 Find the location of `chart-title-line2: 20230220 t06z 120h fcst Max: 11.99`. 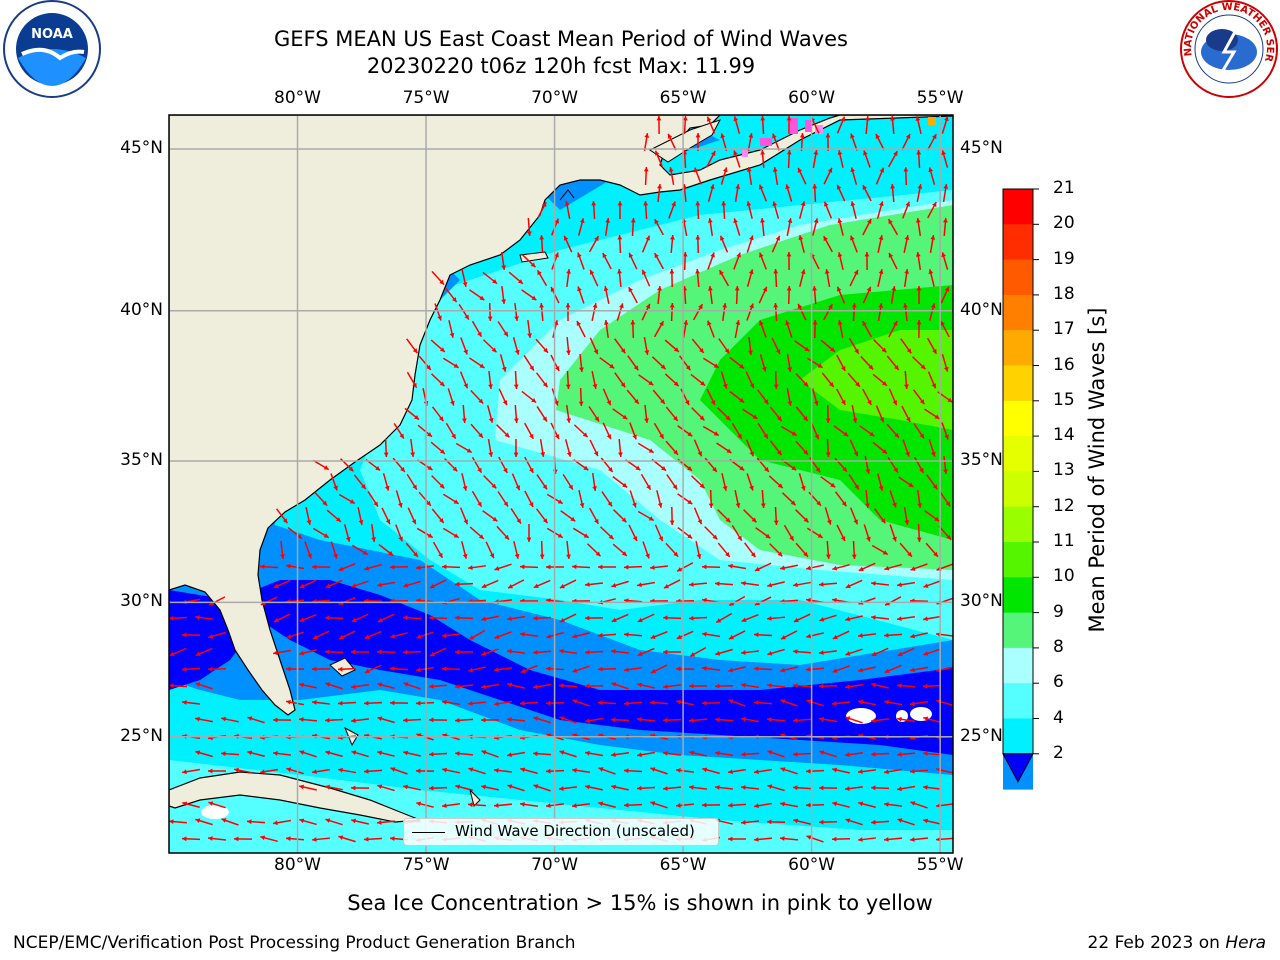

chart-title-line2: 20230220 t06z 120h fcst Max: 11.99 is located at coordinates (561, 66).